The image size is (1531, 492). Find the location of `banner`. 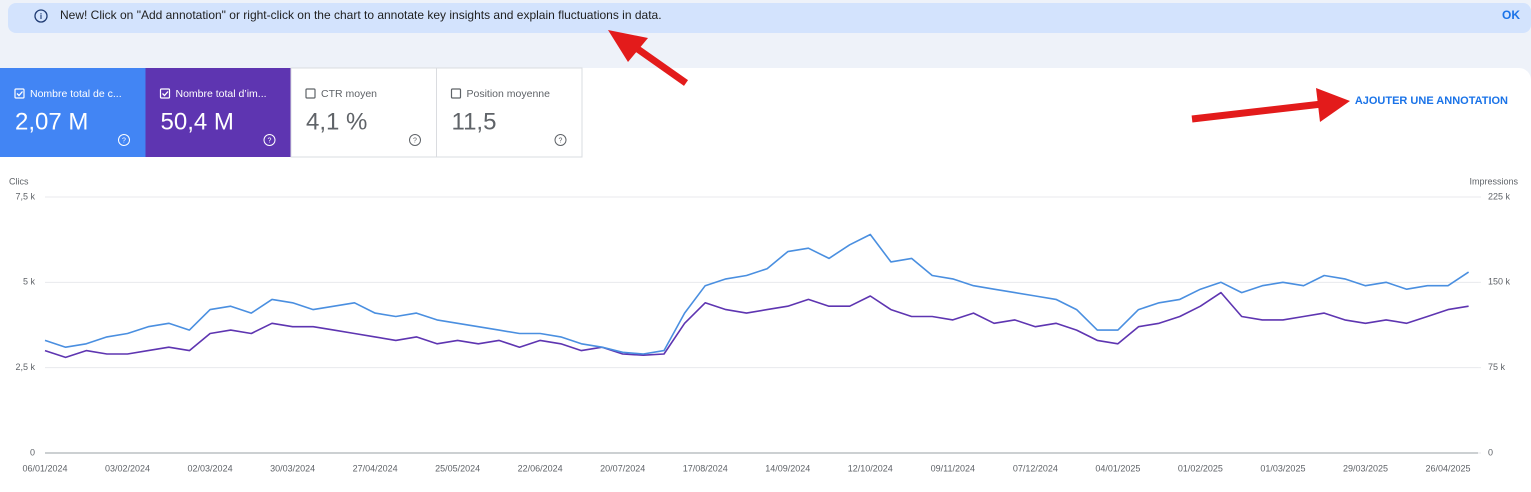

banner is located at coordinates (769, 18).